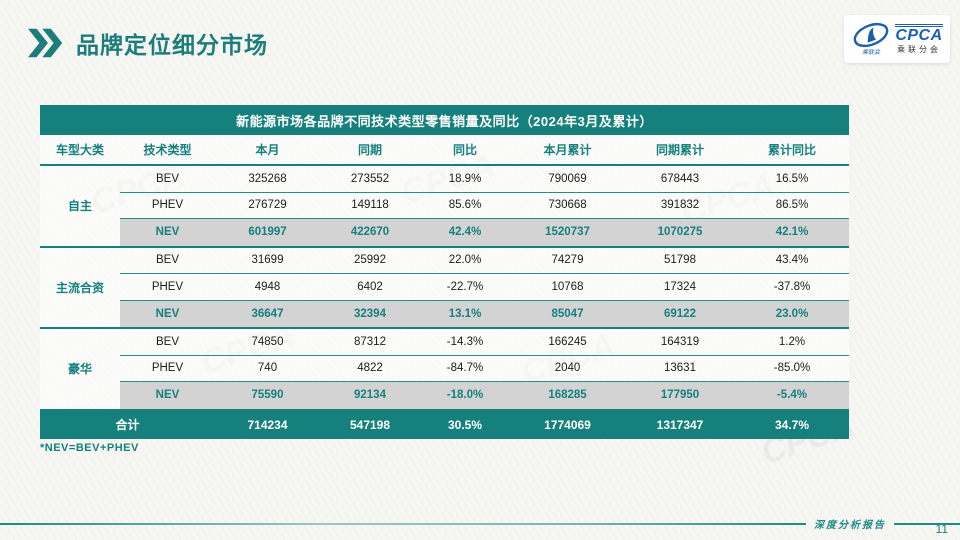 Image resolution: width=960 pixels, height=540 pixels. Describe the element at coordinates (267, 368) in the screenshot. I see `table-cell-month: 740` at that location.